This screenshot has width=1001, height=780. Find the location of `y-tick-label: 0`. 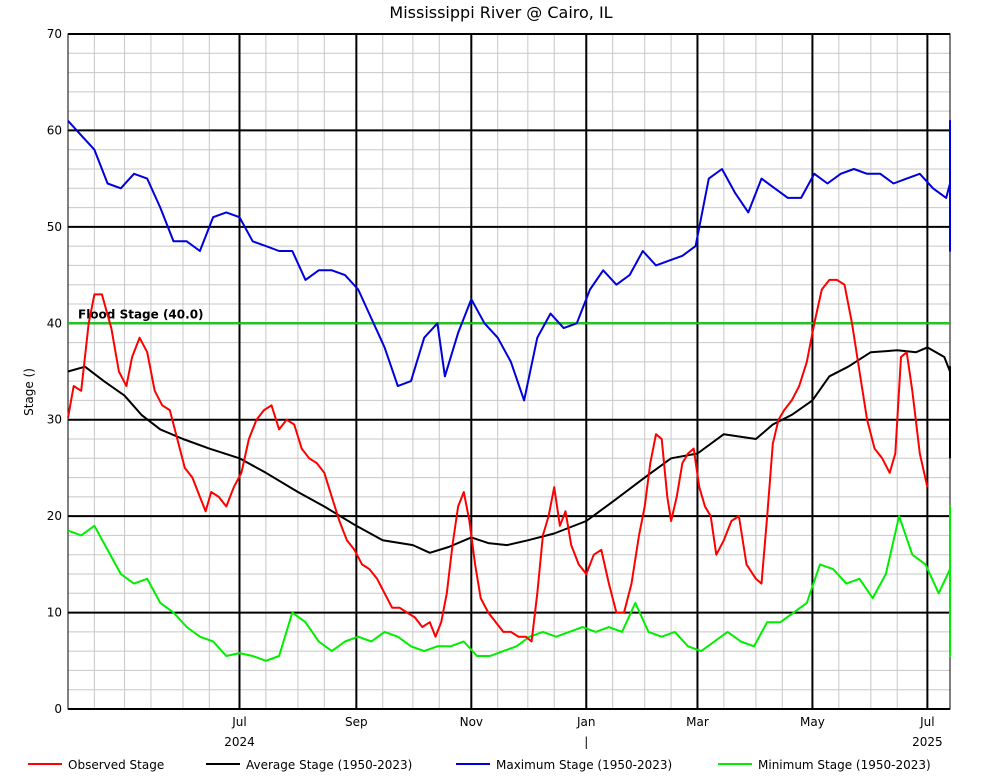

y-tick-label: 0 is located at coordinates (58, 709).